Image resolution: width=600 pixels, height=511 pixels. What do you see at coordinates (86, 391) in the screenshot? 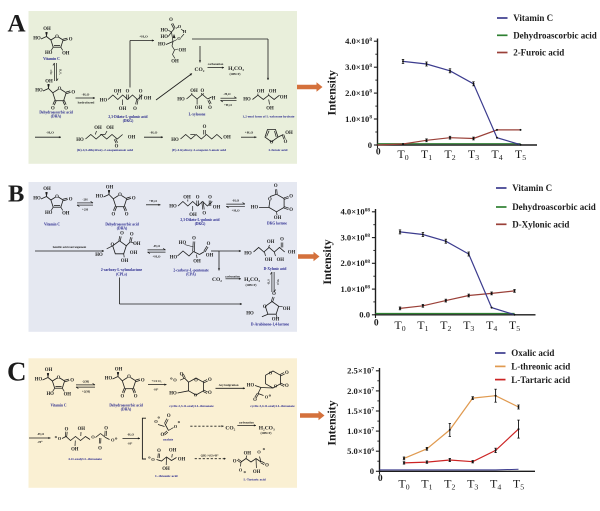
I see `svg-text: +2(H)` at bounding box center [86, 391].